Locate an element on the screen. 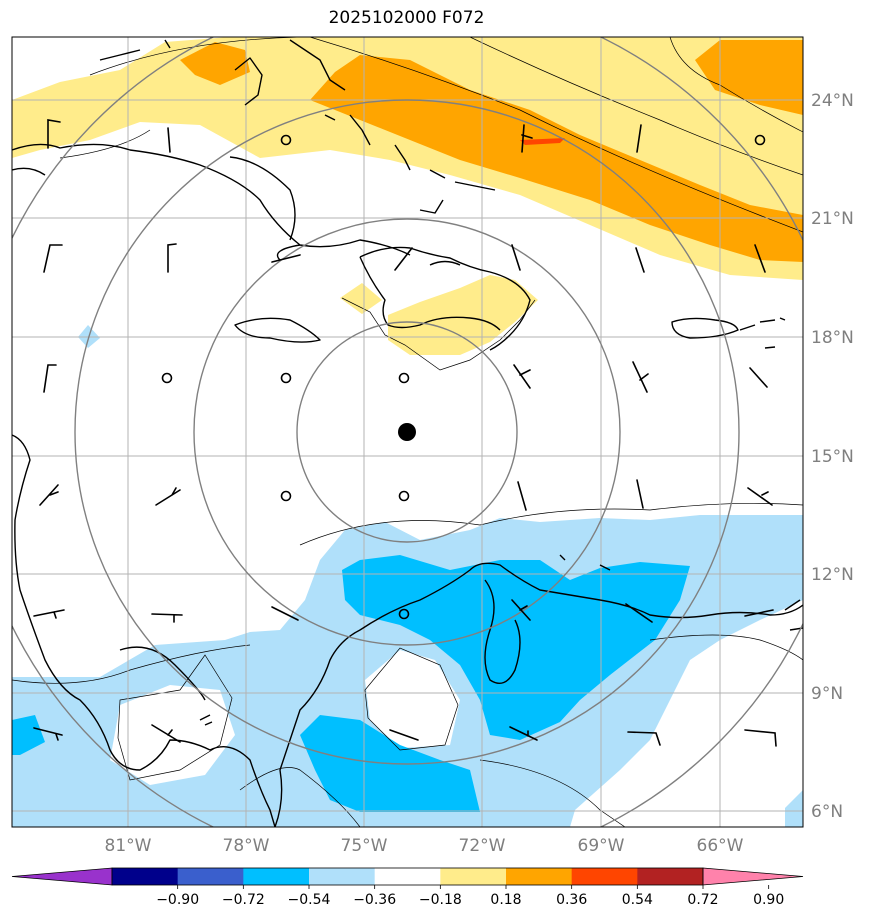 The height and width of the screenshot is (924, 873). colorbar-tick-label: −0.18 is located at coordinates (440, 900).